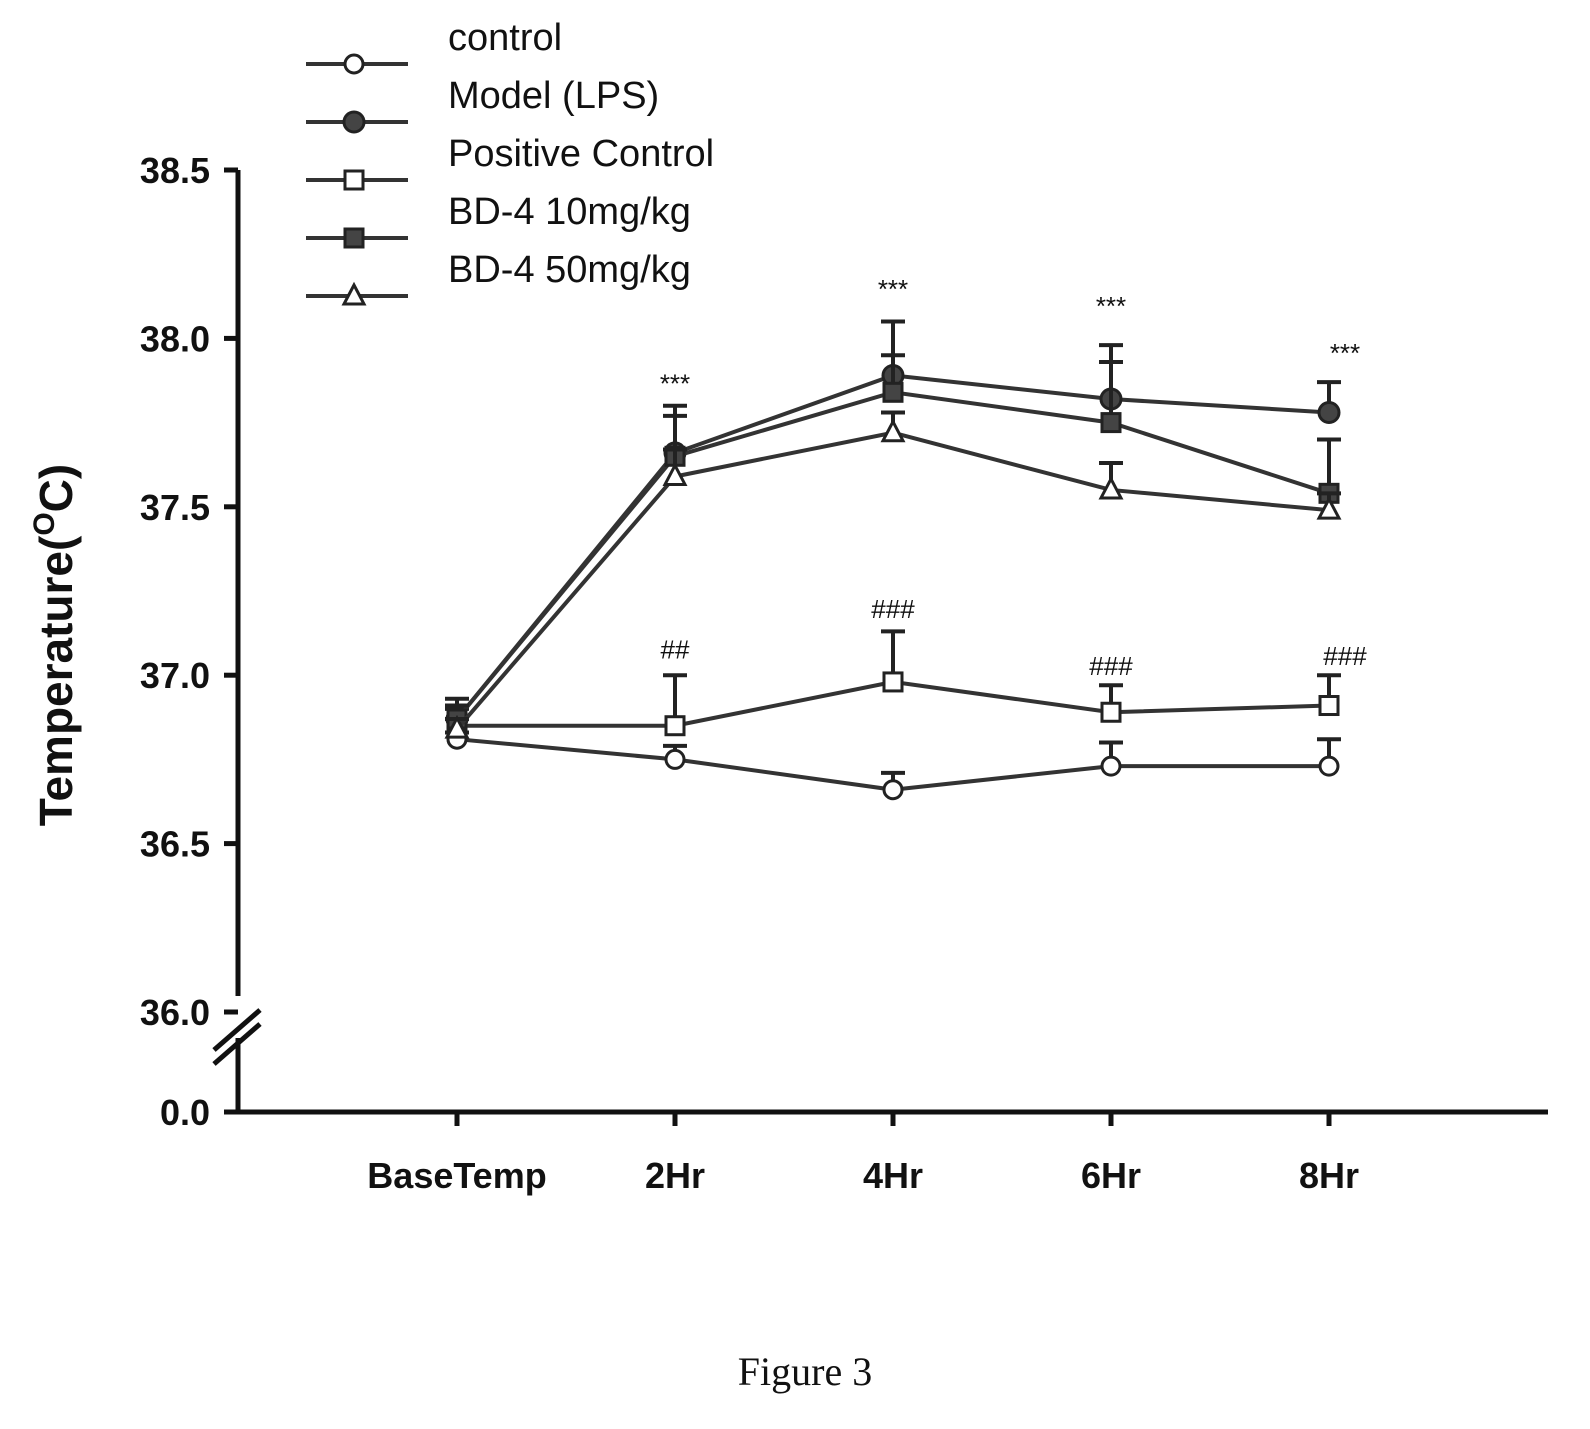 This screenshot has height=1429, width=1590. What do you see at coordinates (434, 46) in the screenshot?
I see `legend-item: control` at bounding box center [434, 46].